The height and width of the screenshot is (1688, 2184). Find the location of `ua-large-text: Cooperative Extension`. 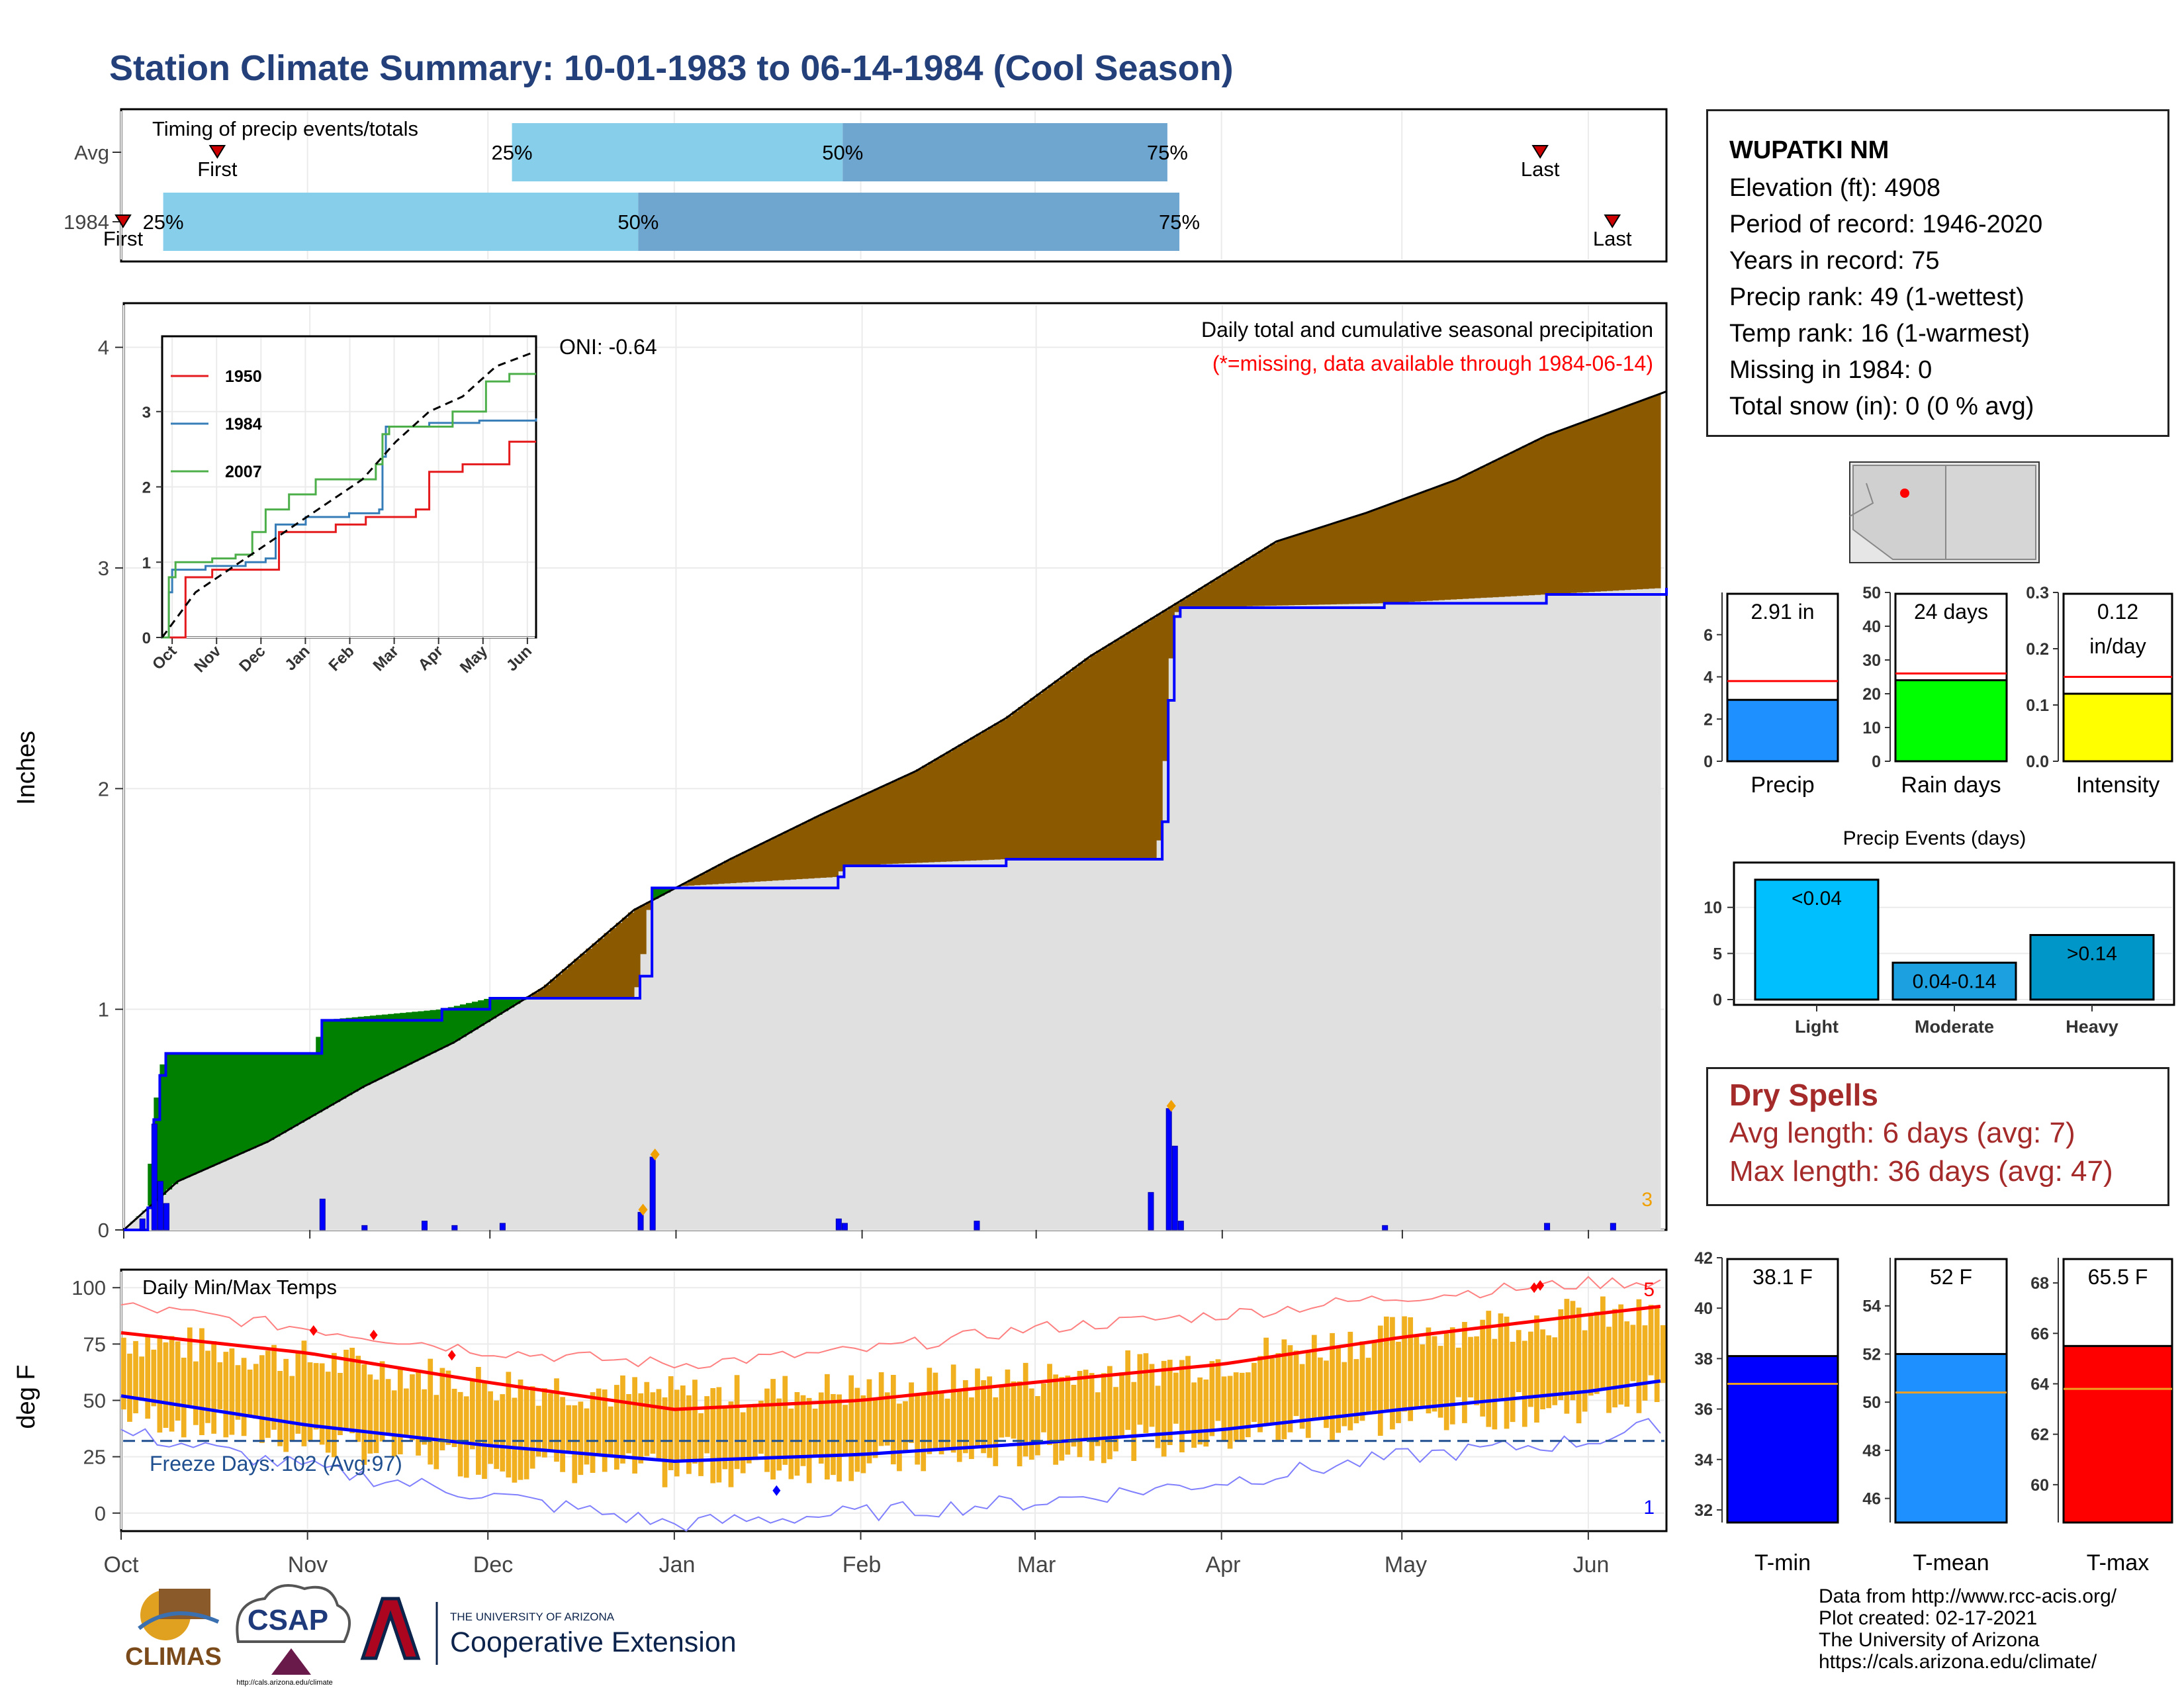

ua-large-text: Cooperative Extension is located at coordinates (593, 1642).